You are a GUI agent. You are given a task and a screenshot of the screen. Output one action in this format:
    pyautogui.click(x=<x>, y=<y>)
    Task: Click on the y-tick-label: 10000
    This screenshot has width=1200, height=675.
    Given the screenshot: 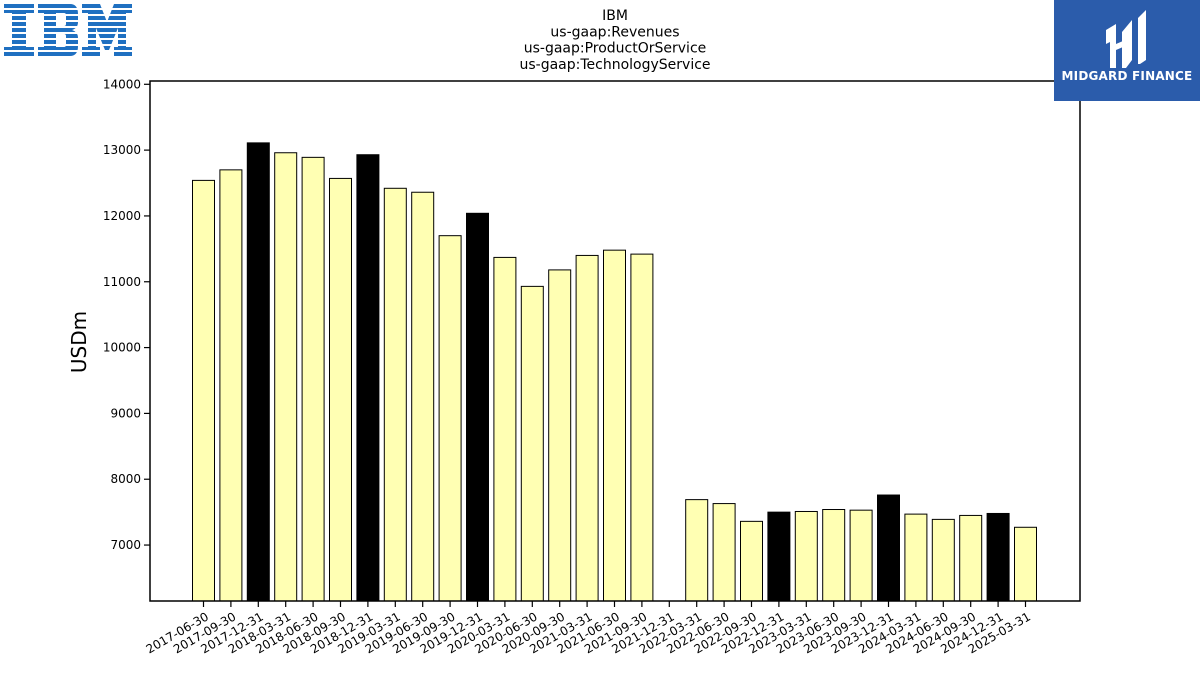 What is the action you would take?
    pyautogui.click(x=122, y=348)
    